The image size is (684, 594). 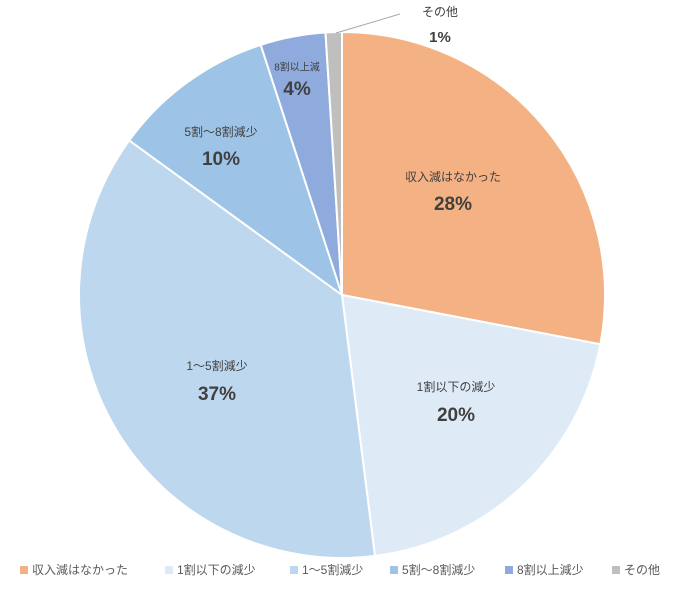 What do you see at coordinates (80, 569) in the screenshot?
I see `legend-label: 収入減はなかった` at bounding box center [80, 569].